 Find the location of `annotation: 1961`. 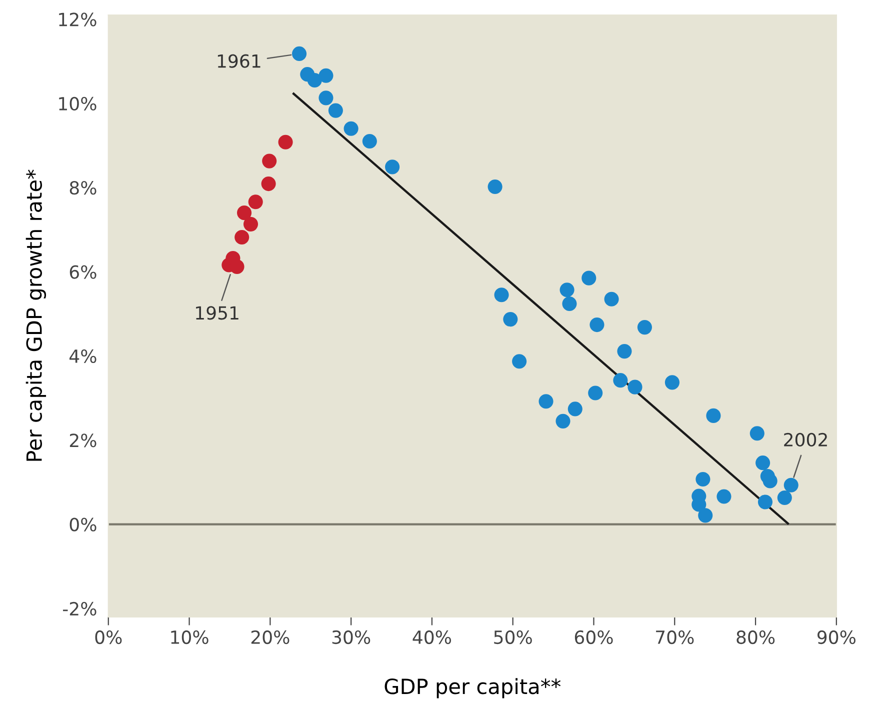

annotation: 1961 is located at coordinates (239, 61).